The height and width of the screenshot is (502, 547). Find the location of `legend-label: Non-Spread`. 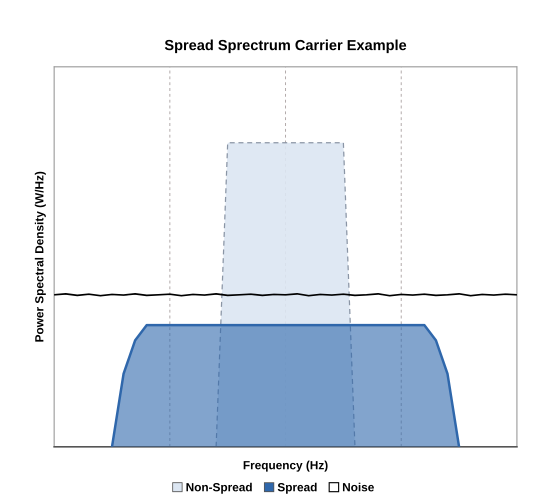

legend-label: Non-Spread is located at coordinates (219, 488).